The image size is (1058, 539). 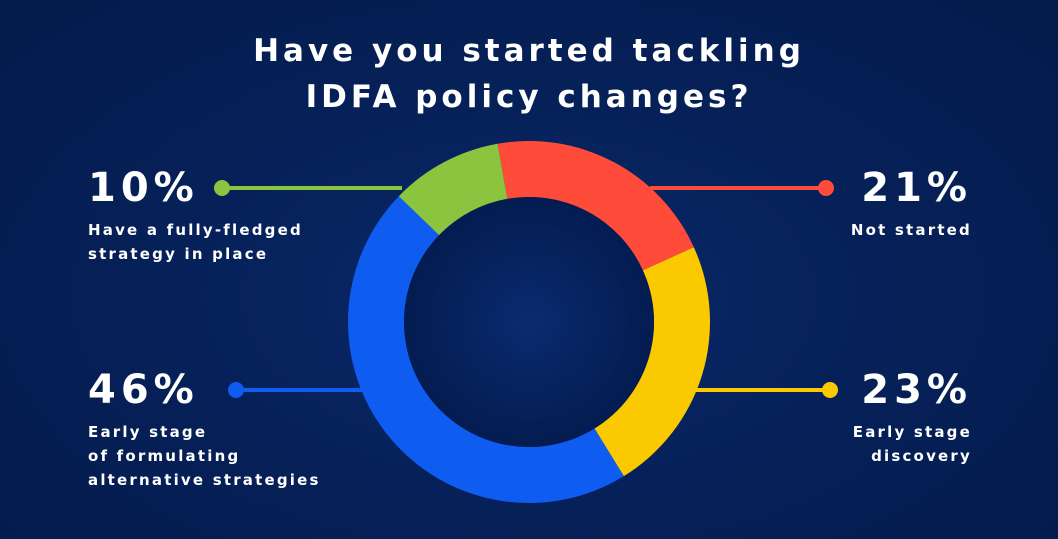 I want to click on category-label-not-started: Not started, so click(x=911, y=230).